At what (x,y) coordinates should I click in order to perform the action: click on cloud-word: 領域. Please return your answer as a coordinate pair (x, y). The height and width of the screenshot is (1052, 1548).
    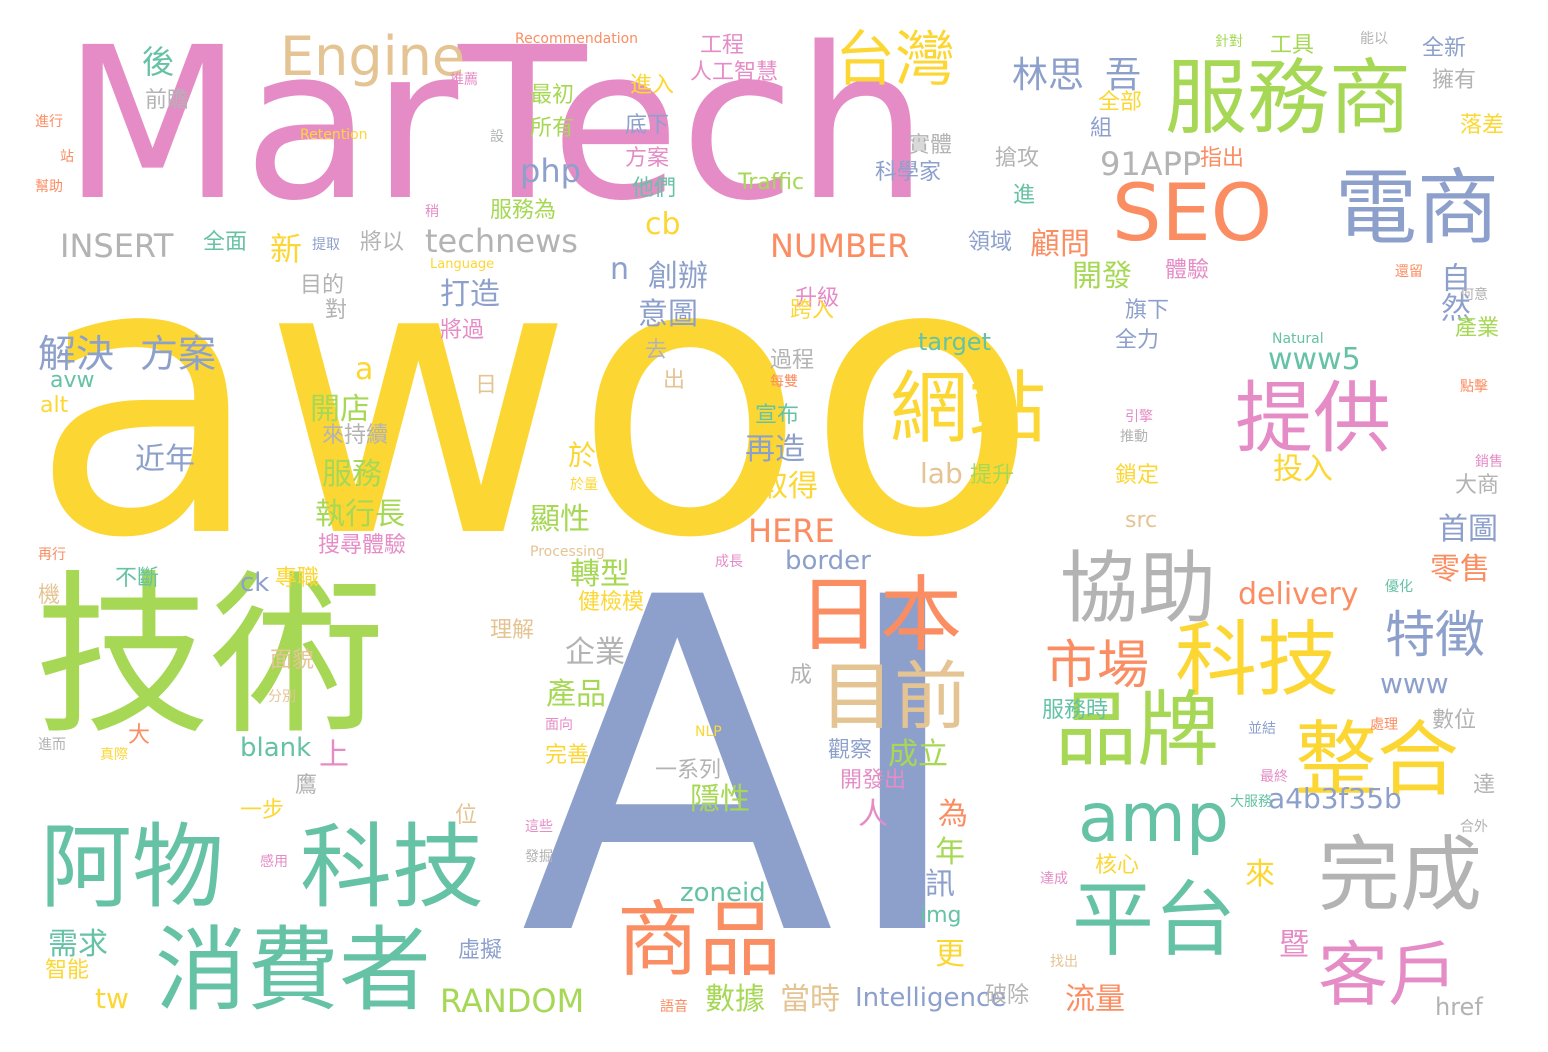
    Looking at the image, I should click on (990, 242).